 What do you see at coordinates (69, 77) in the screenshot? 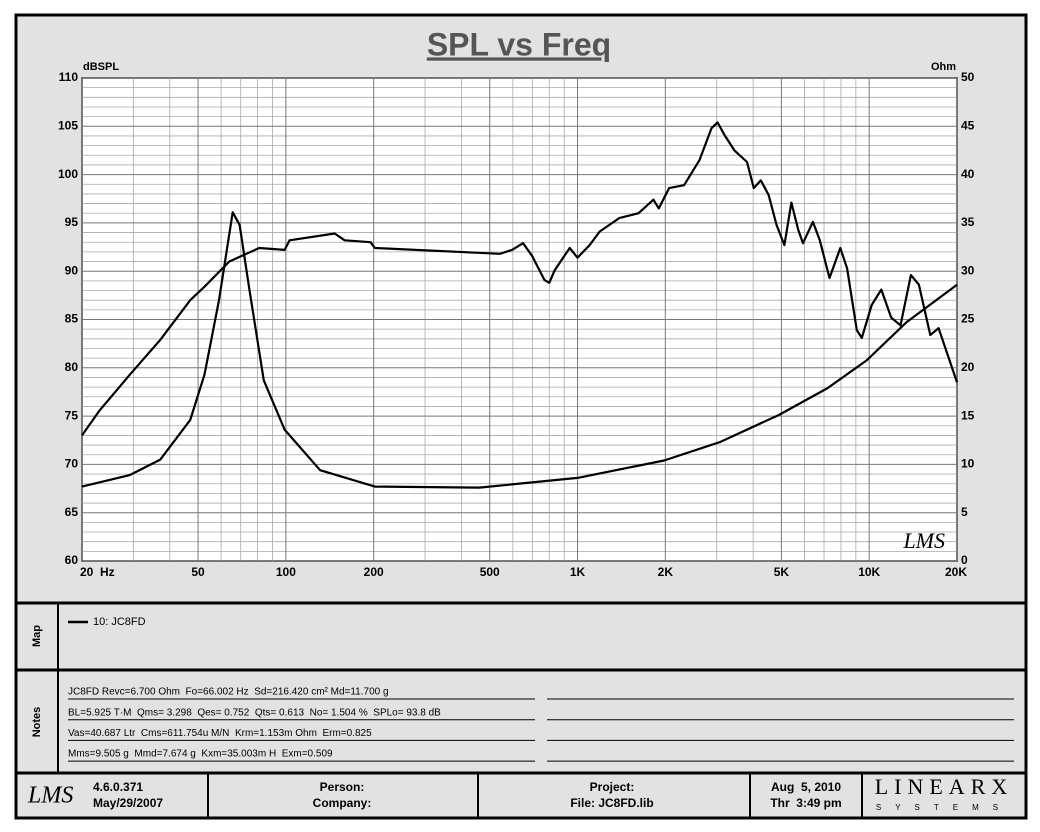
I see `y-tick-label: 110` at bounding box center [69, 77].